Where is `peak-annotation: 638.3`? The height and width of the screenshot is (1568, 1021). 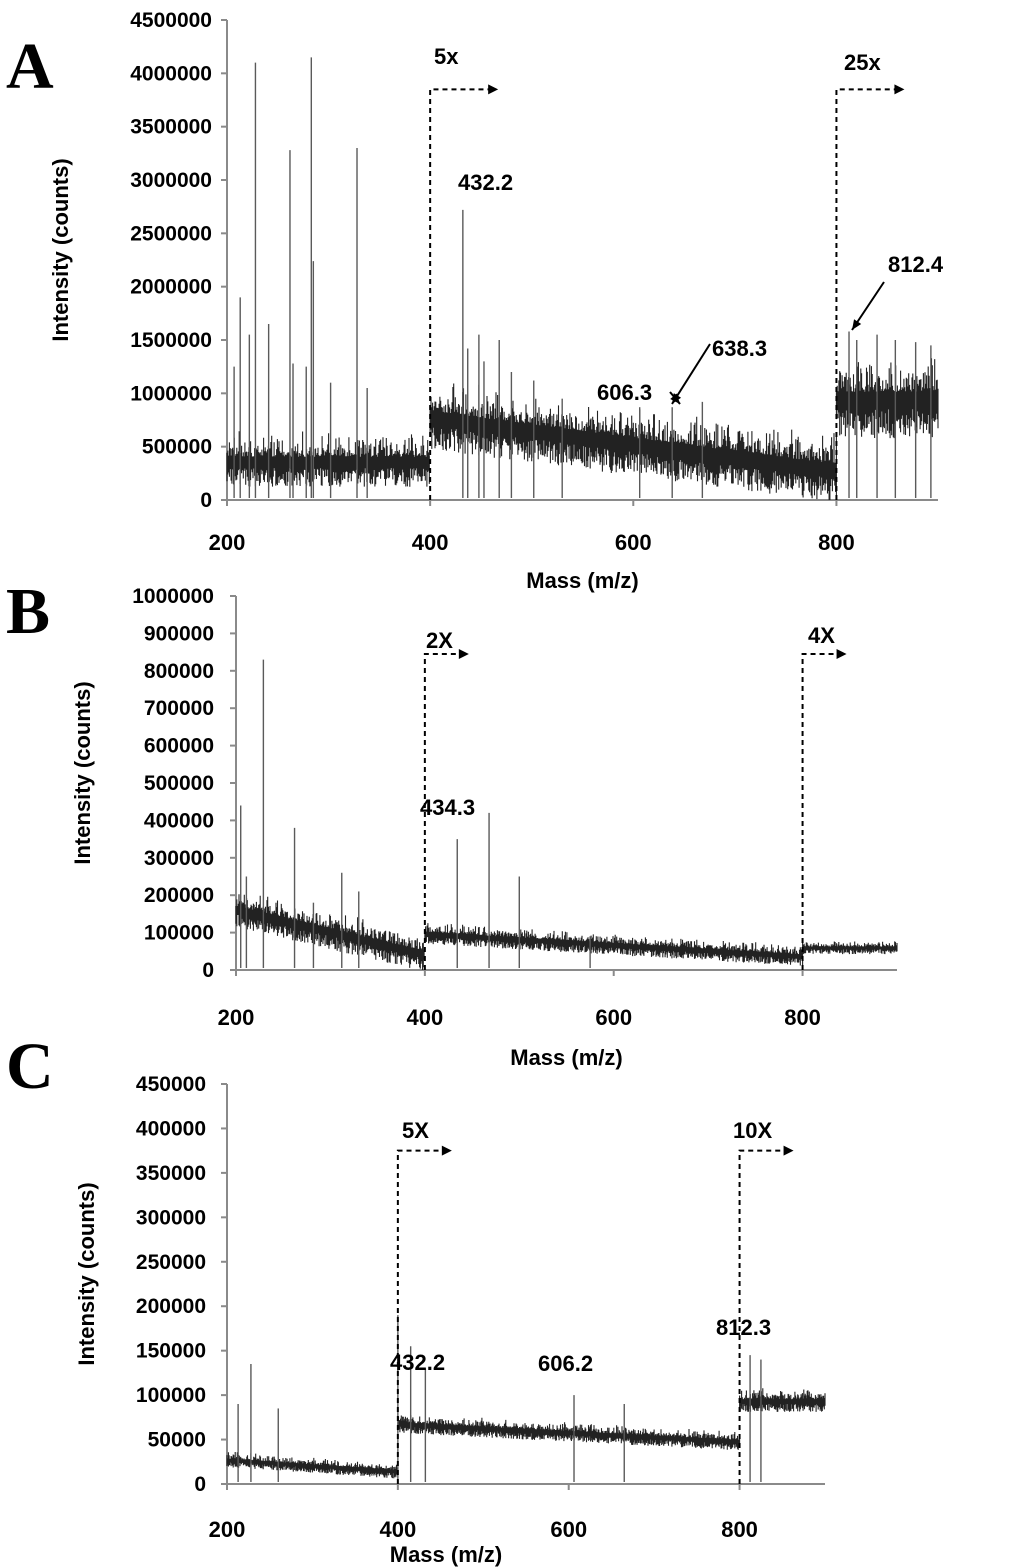
peak-annotation: 638.3 is located at coordinates (739, 348).